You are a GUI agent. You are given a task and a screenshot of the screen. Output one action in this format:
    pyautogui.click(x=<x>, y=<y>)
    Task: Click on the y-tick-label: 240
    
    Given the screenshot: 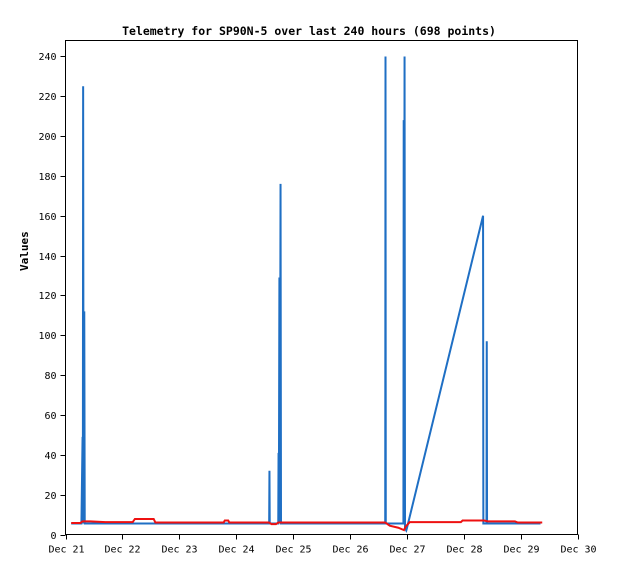 What is the action you would take?
    pyautogui.click(x=47, y=57)
    